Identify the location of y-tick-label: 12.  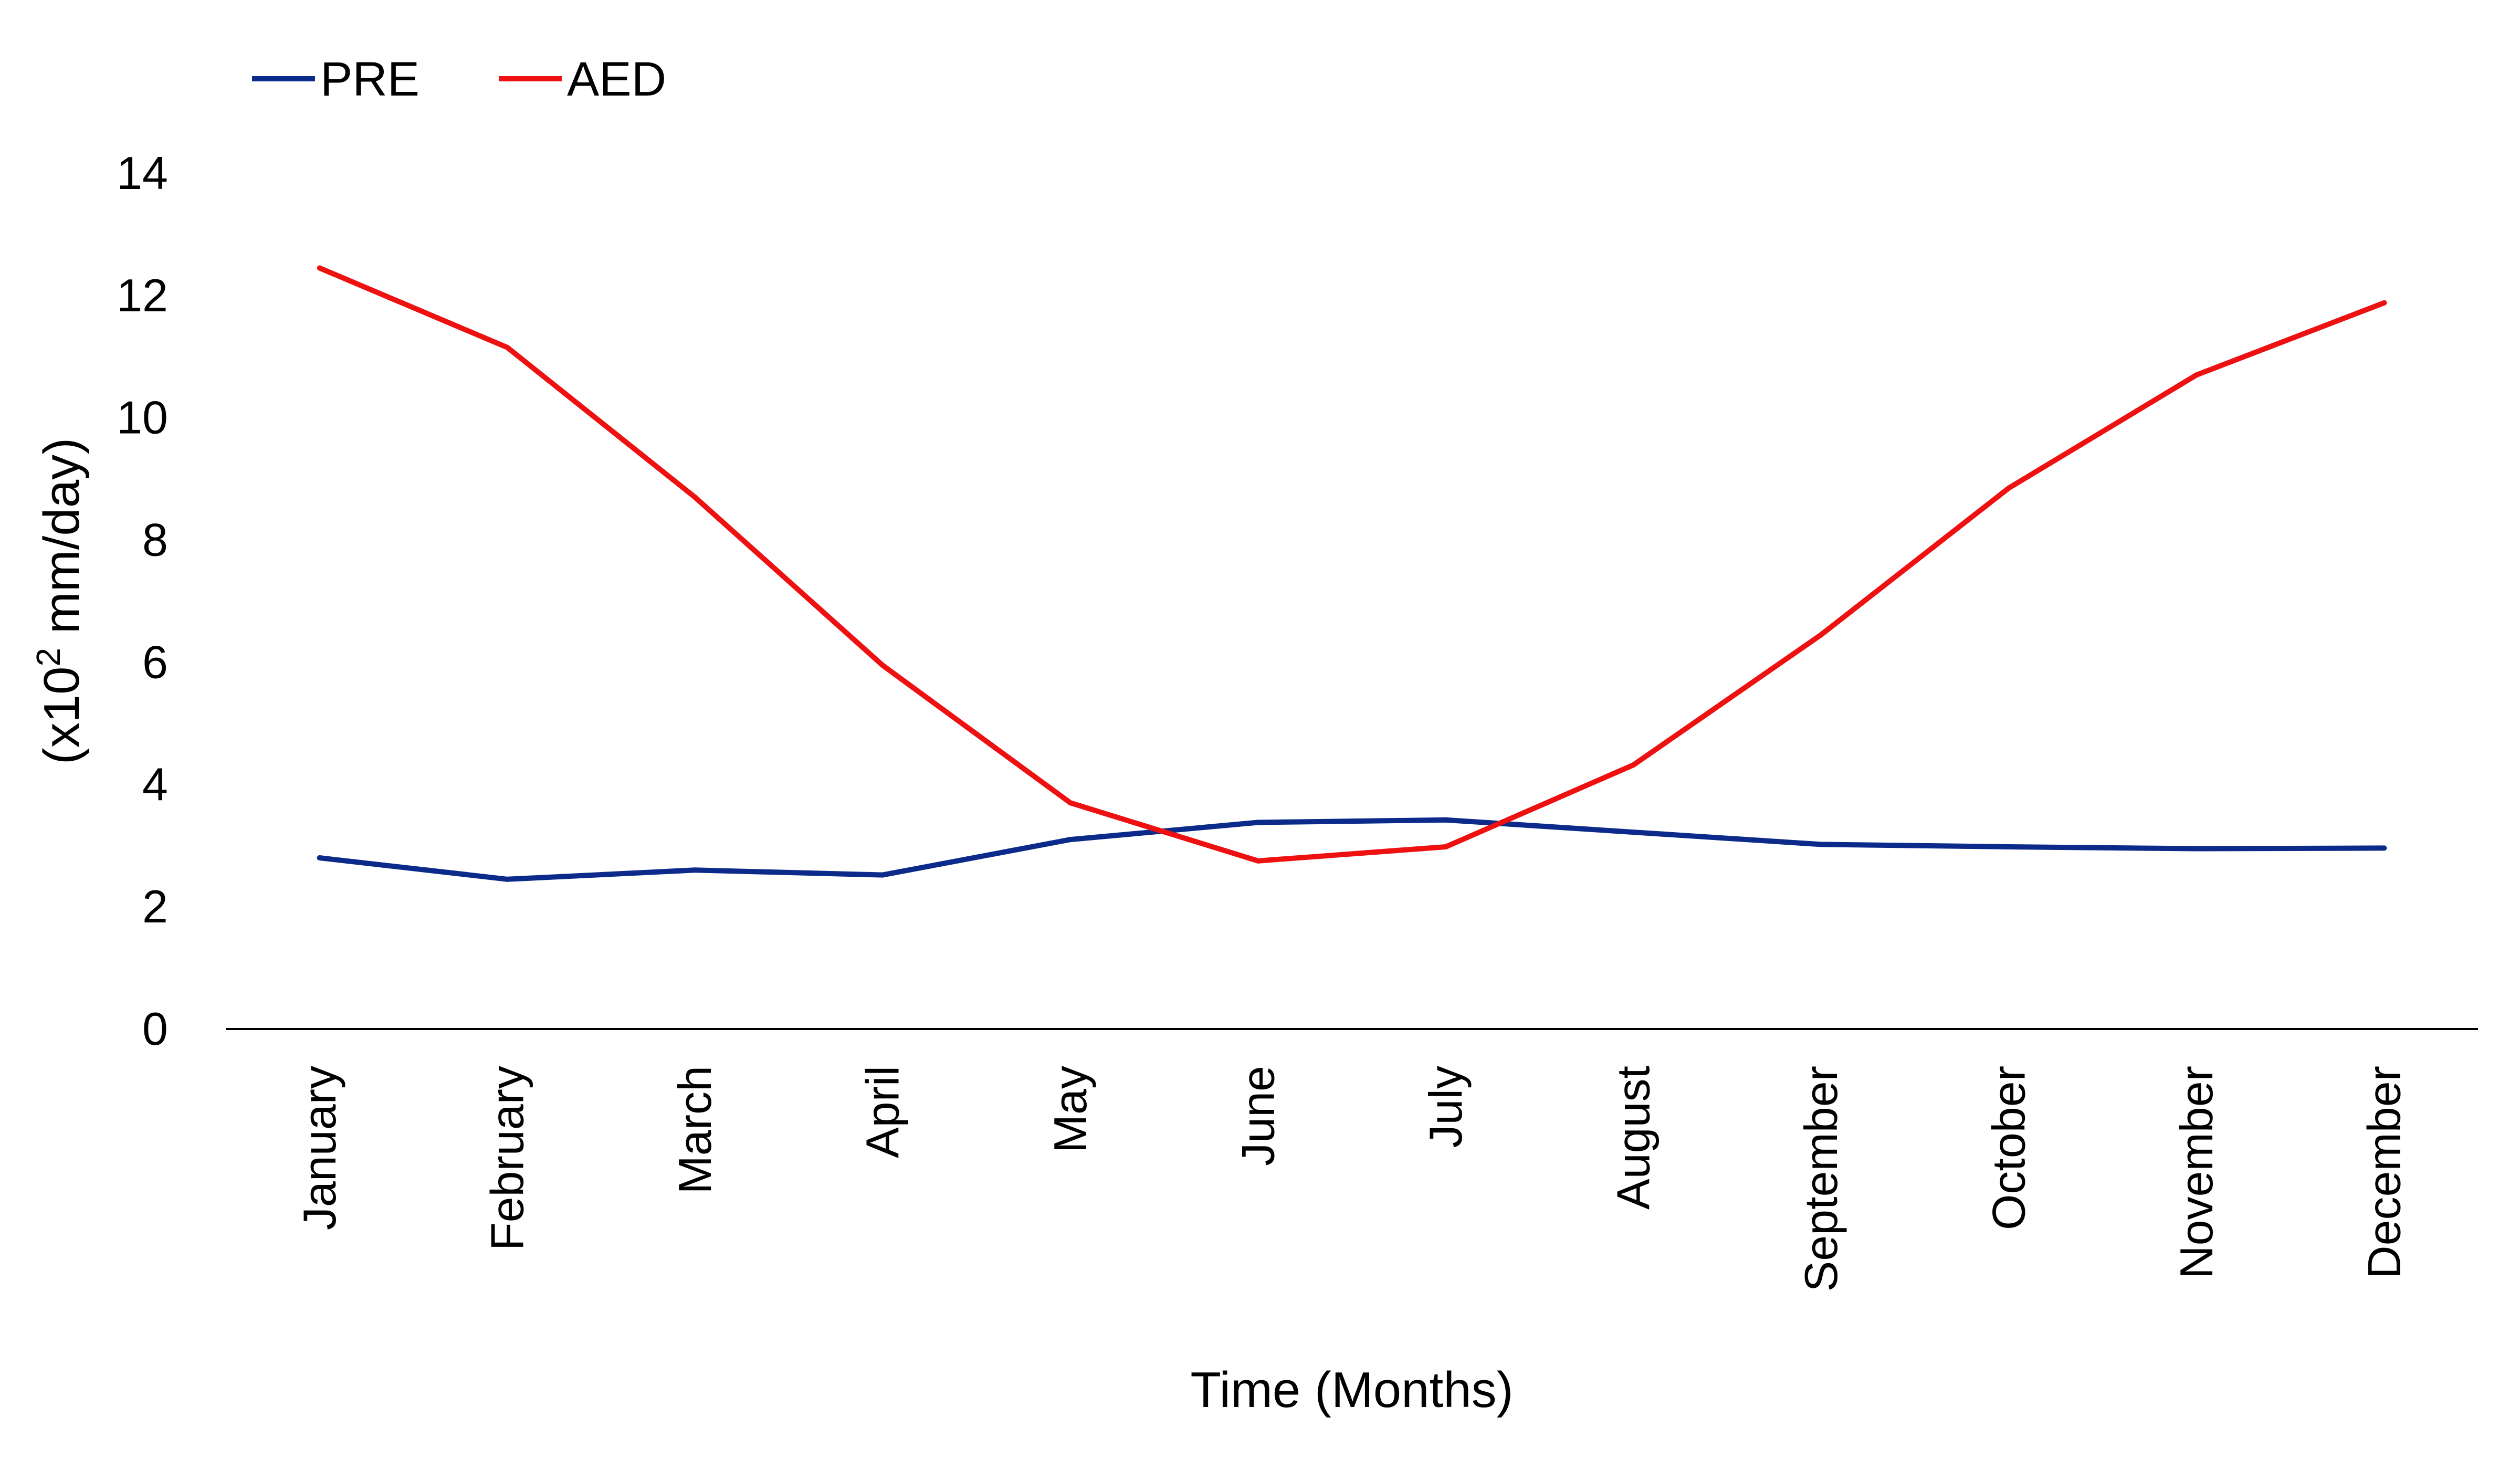
(142, 295).